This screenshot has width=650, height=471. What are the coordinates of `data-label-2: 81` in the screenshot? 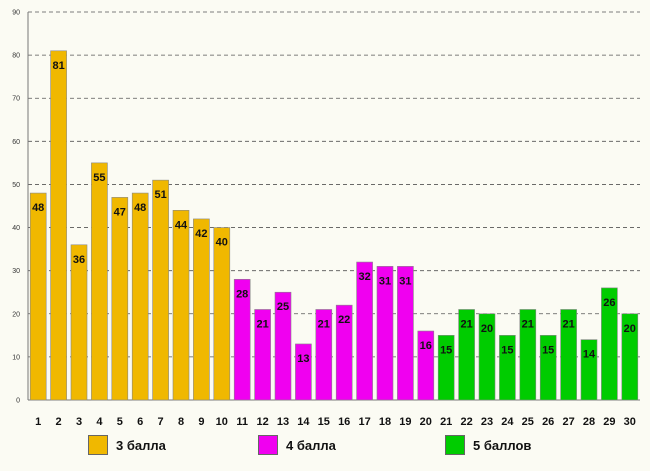 It's located at (58, 66).